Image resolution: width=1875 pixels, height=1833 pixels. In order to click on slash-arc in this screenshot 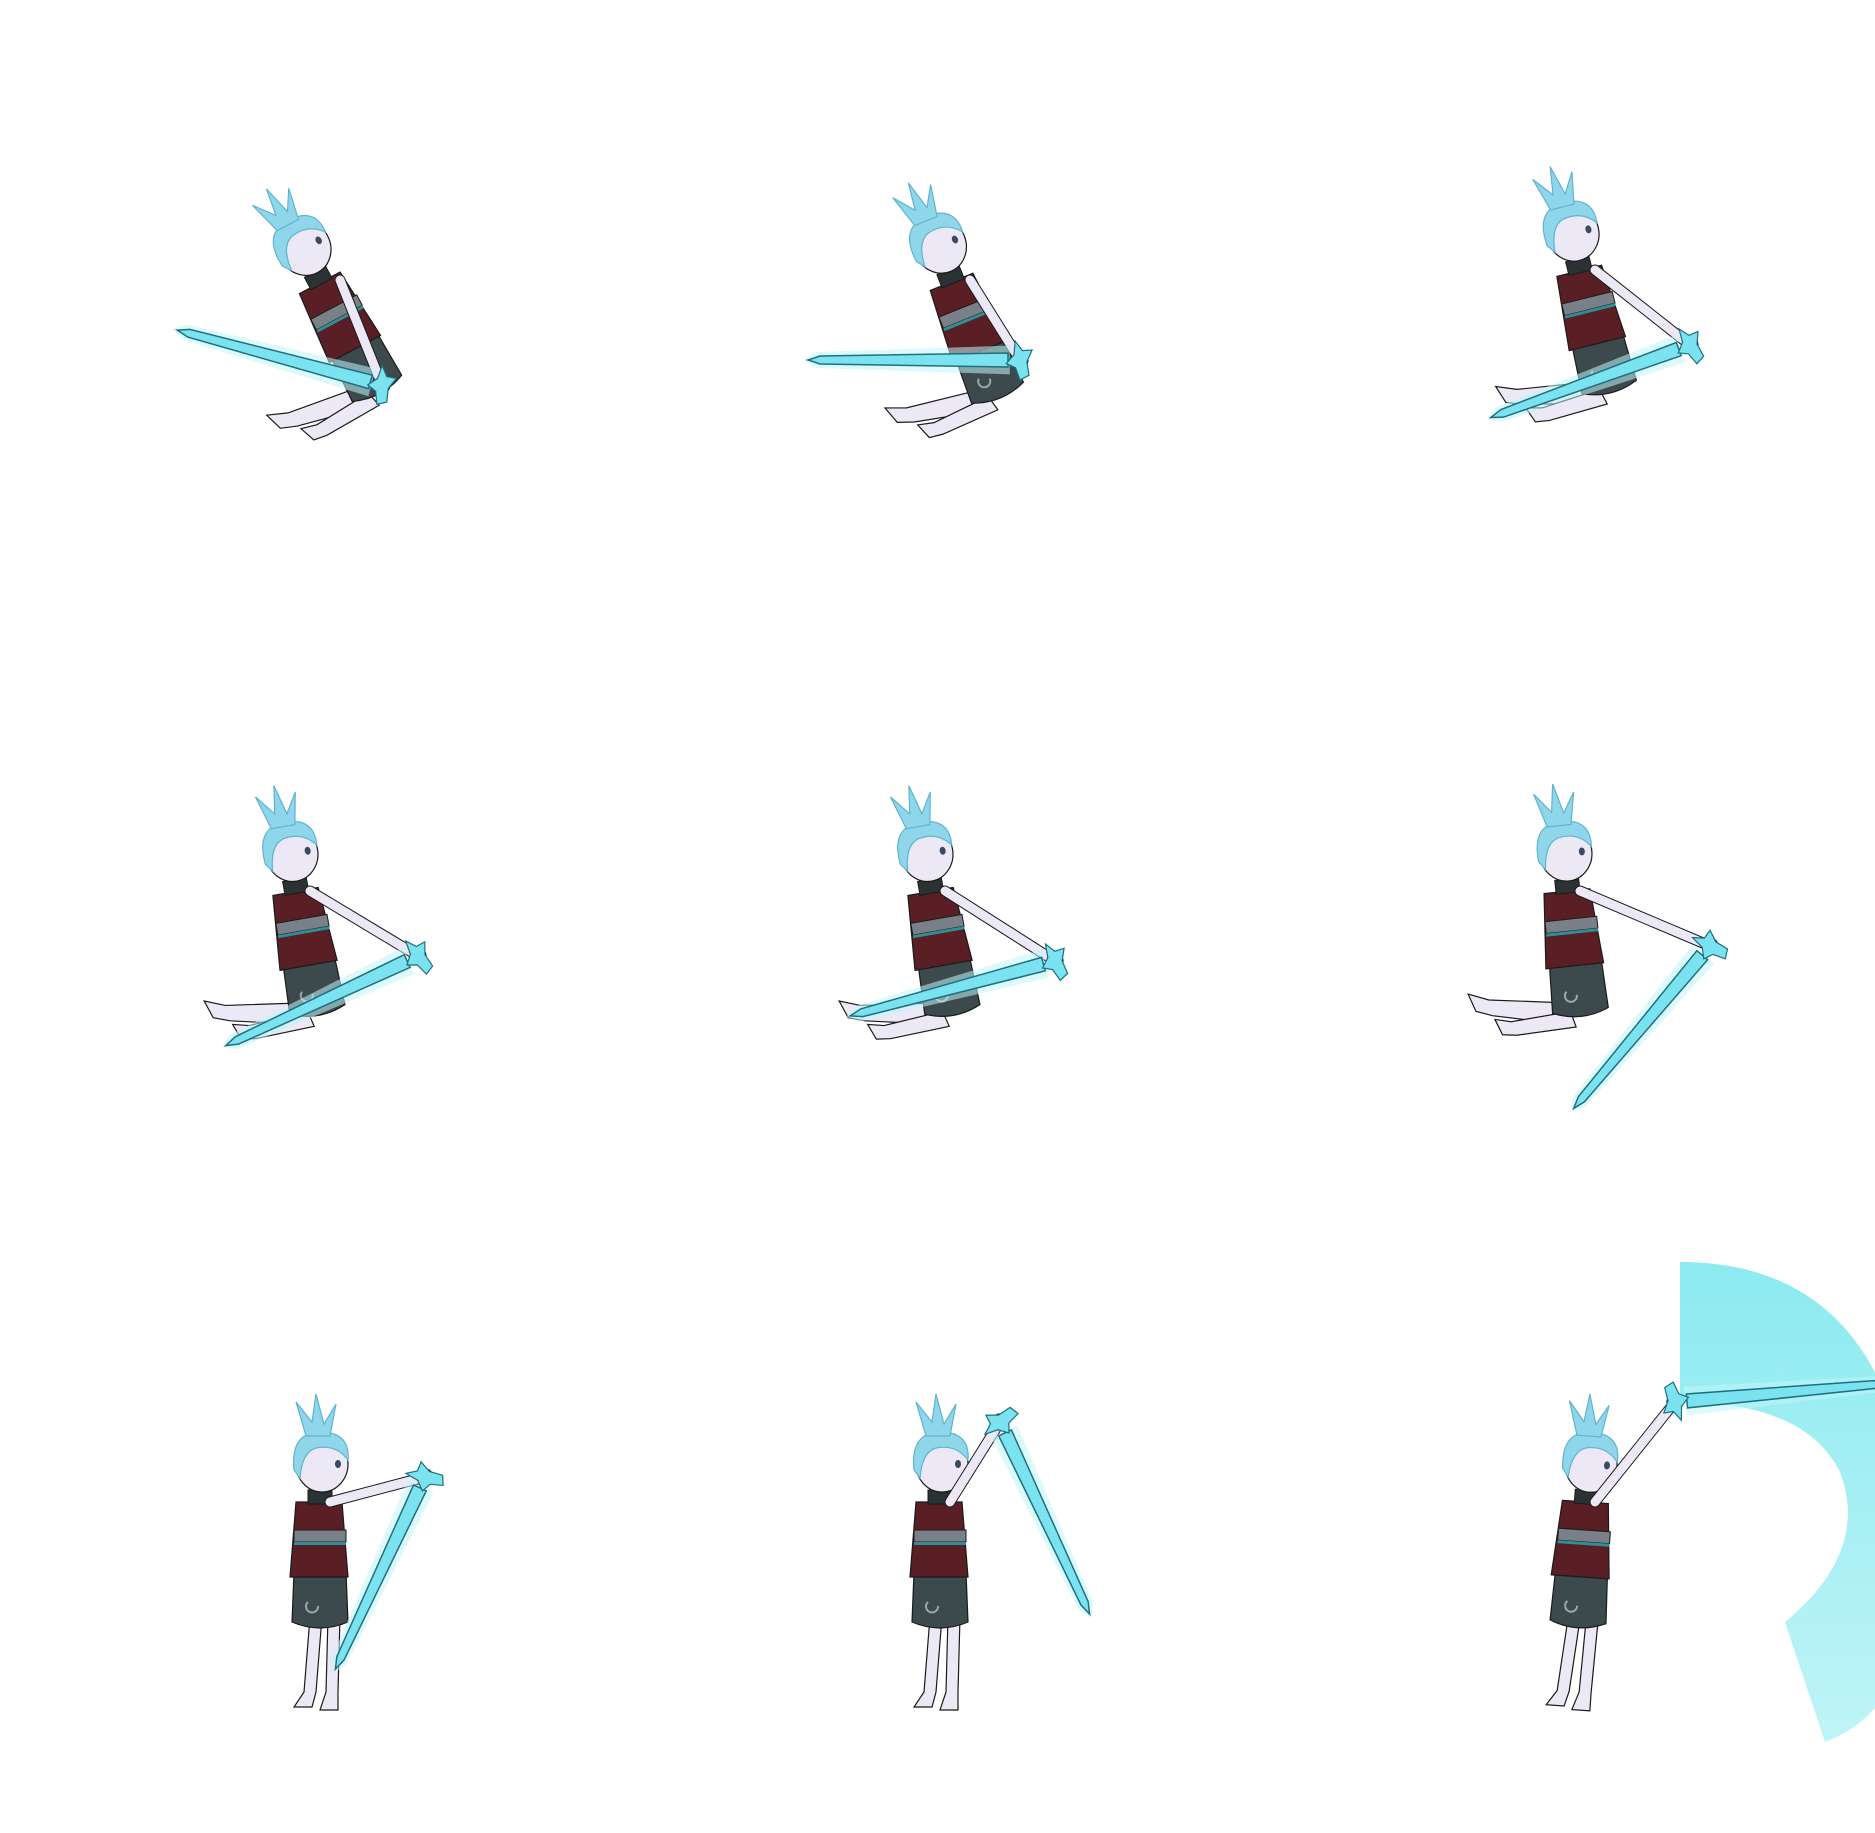, I will do `click(1777, 1502)`.